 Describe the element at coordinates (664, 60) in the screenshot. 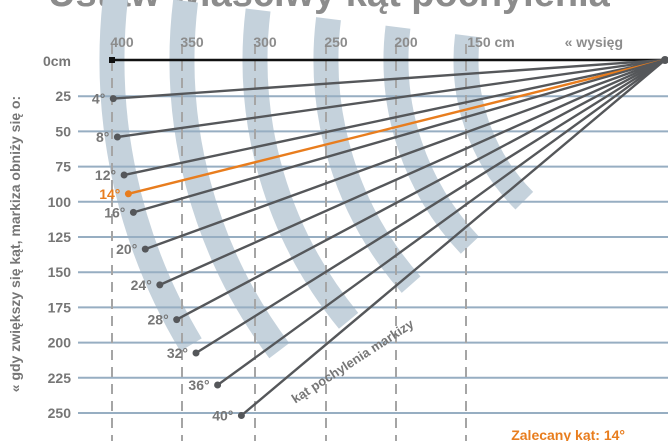

I see `wall-pivot` at that location.